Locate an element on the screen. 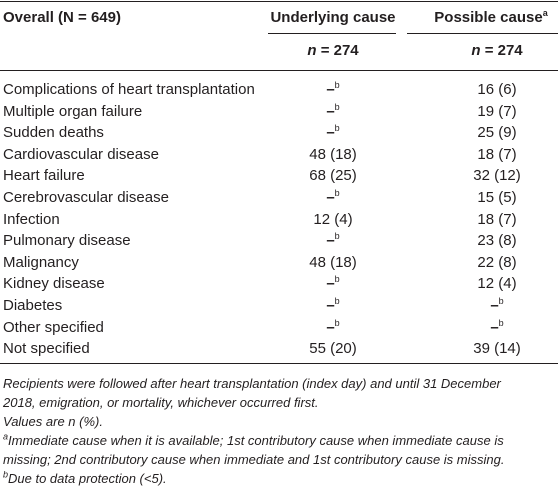  possible-cell: 23 (8) is located at coordinates (496, 241).